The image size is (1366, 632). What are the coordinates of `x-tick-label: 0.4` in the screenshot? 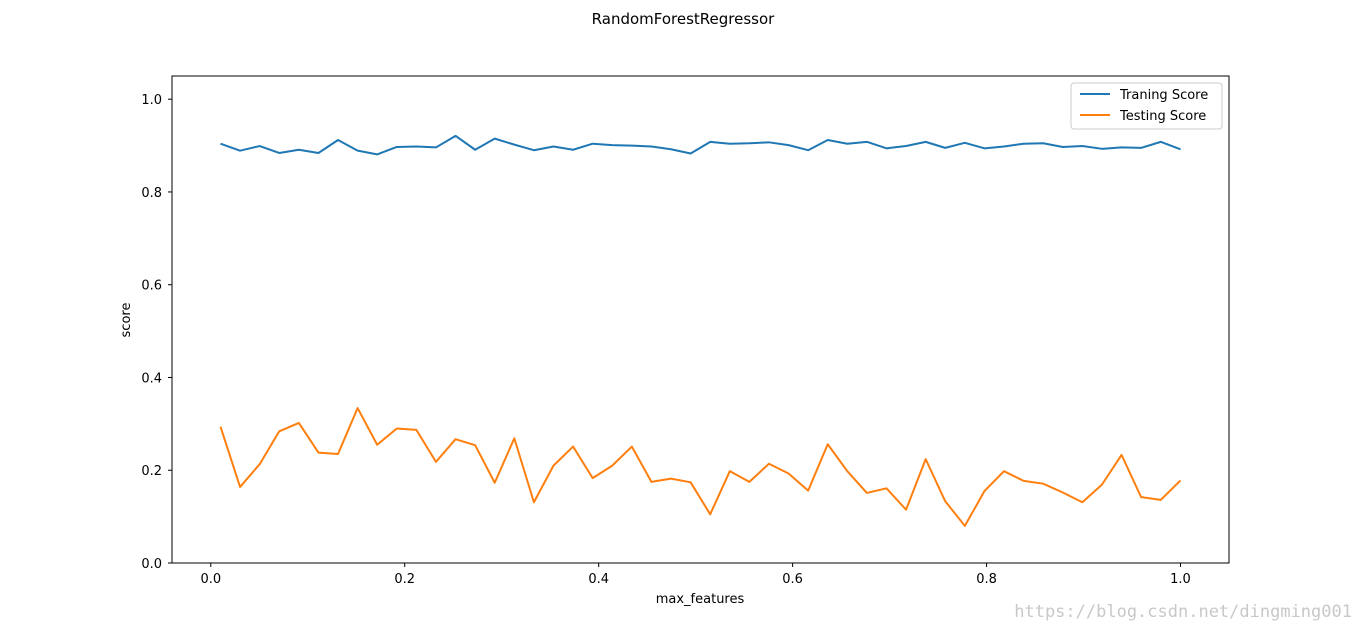 It's located at (598, 579).